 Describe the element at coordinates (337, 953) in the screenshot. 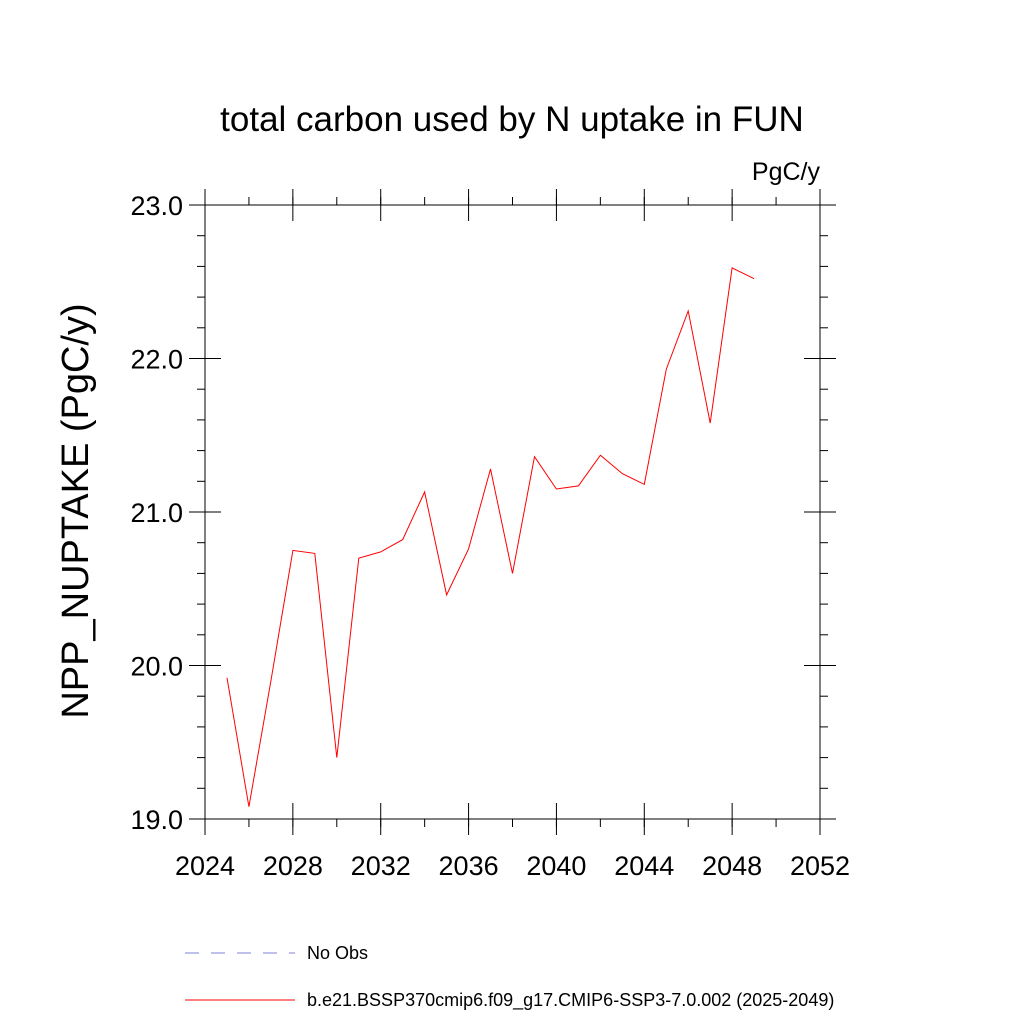

I see `legend-label-0: No Obs` at that location.